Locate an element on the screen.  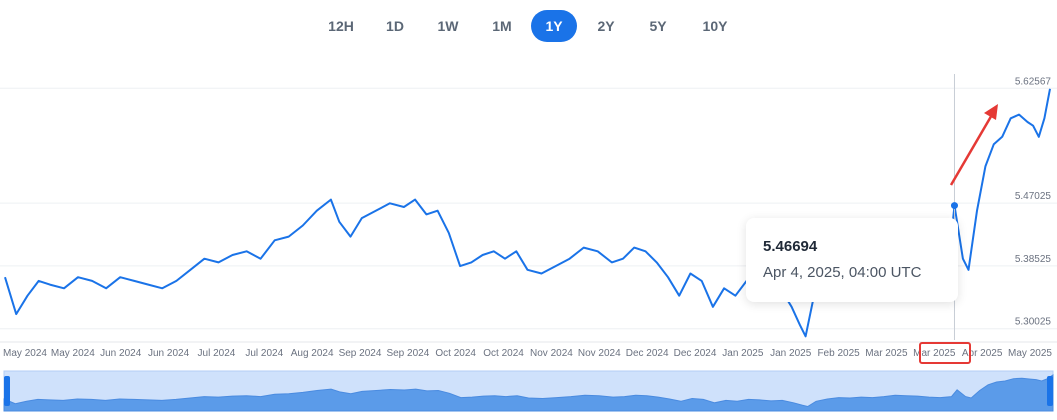
navigator-right-handle is located at coordinates (1050, 391).